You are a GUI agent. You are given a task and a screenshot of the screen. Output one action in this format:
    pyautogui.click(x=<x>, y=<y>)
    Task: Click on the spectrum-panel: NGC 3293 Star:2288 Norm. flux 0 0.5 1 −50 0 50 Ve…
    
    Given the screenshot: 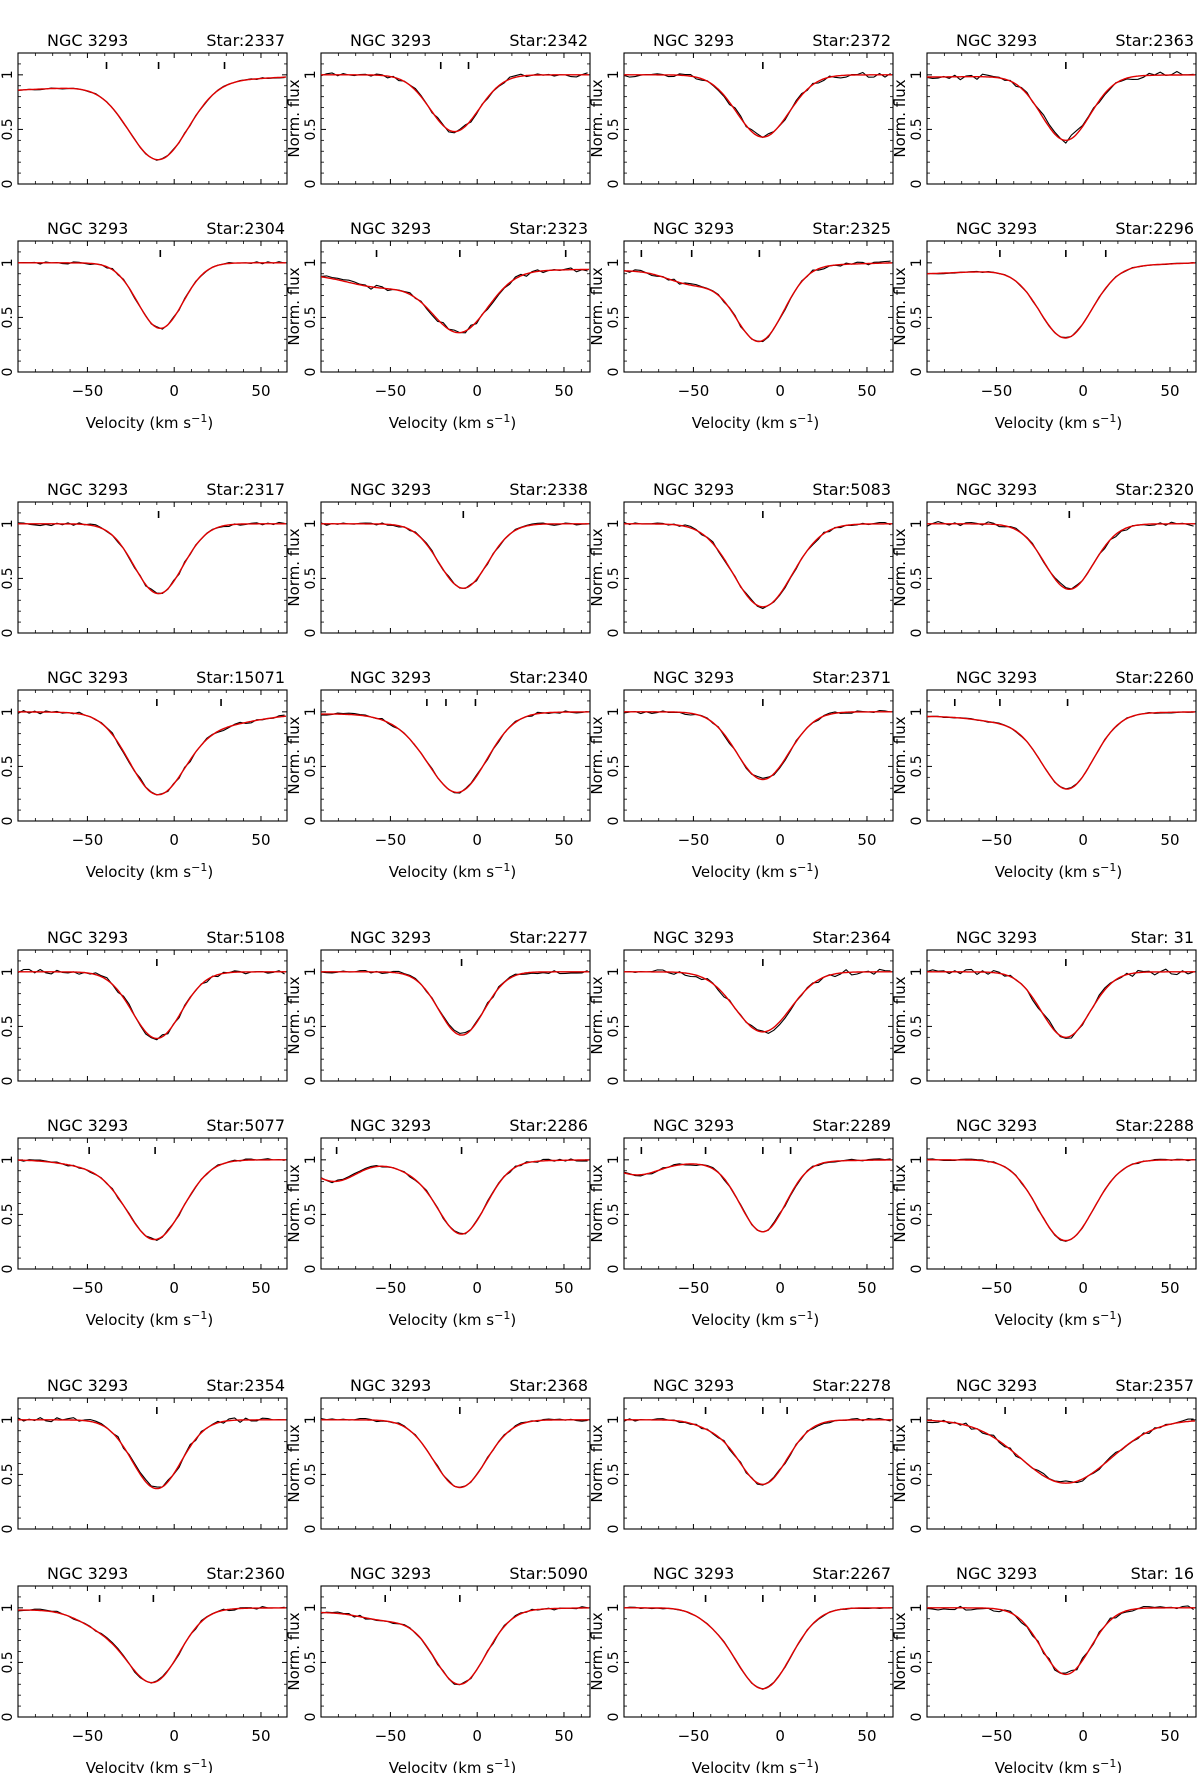 What is the action you would take?
    pyautogui.click(x=1044, y=1222)
    